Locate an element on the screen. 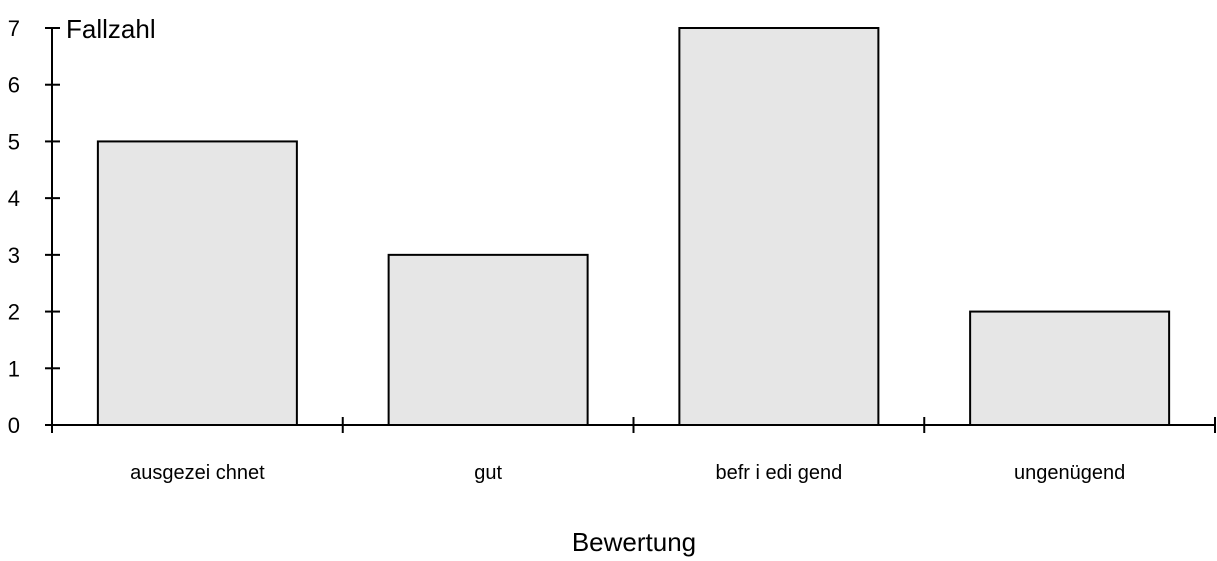 Image resolution: width=1217 pixels, height=561 pixels. y-axis-title: Fallzahl is located at coordinates (111, 29).